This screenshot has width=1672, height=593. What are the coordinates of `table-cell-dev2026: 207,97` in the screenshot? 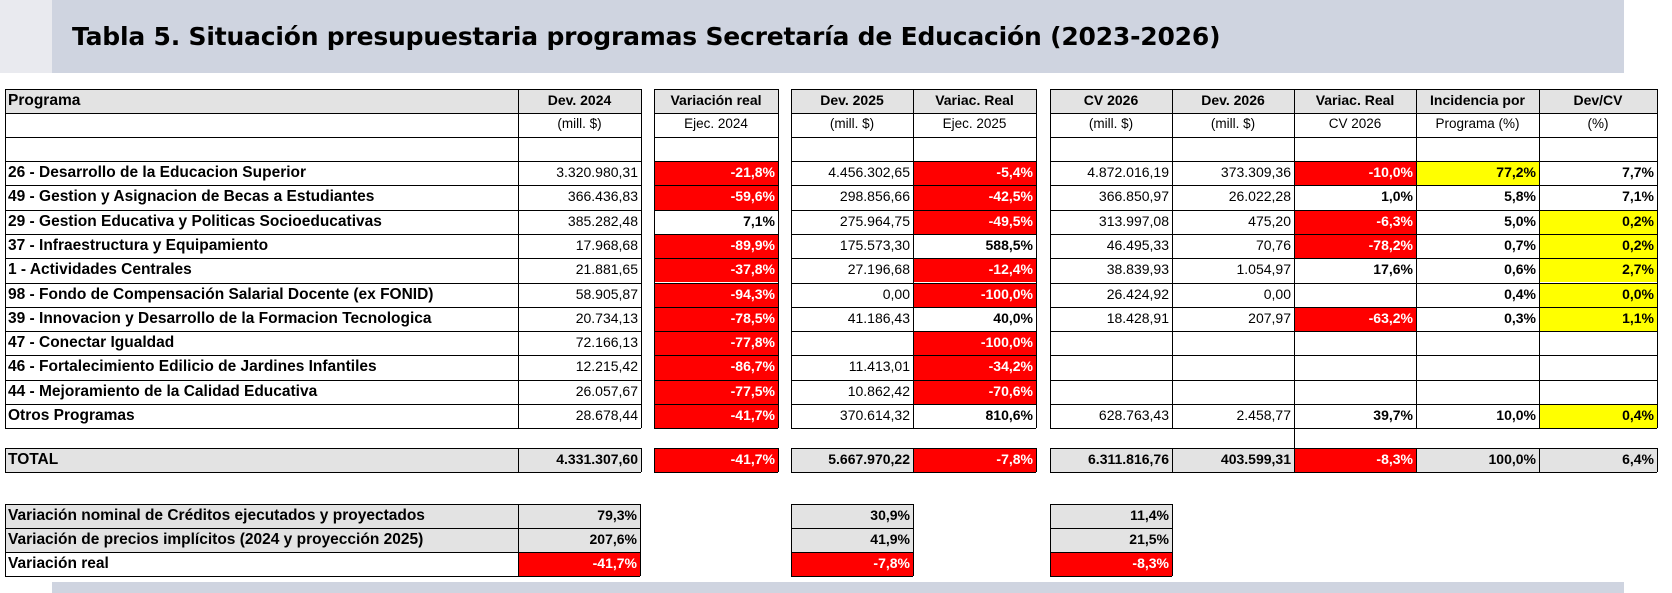 It's located at (1269, 317).